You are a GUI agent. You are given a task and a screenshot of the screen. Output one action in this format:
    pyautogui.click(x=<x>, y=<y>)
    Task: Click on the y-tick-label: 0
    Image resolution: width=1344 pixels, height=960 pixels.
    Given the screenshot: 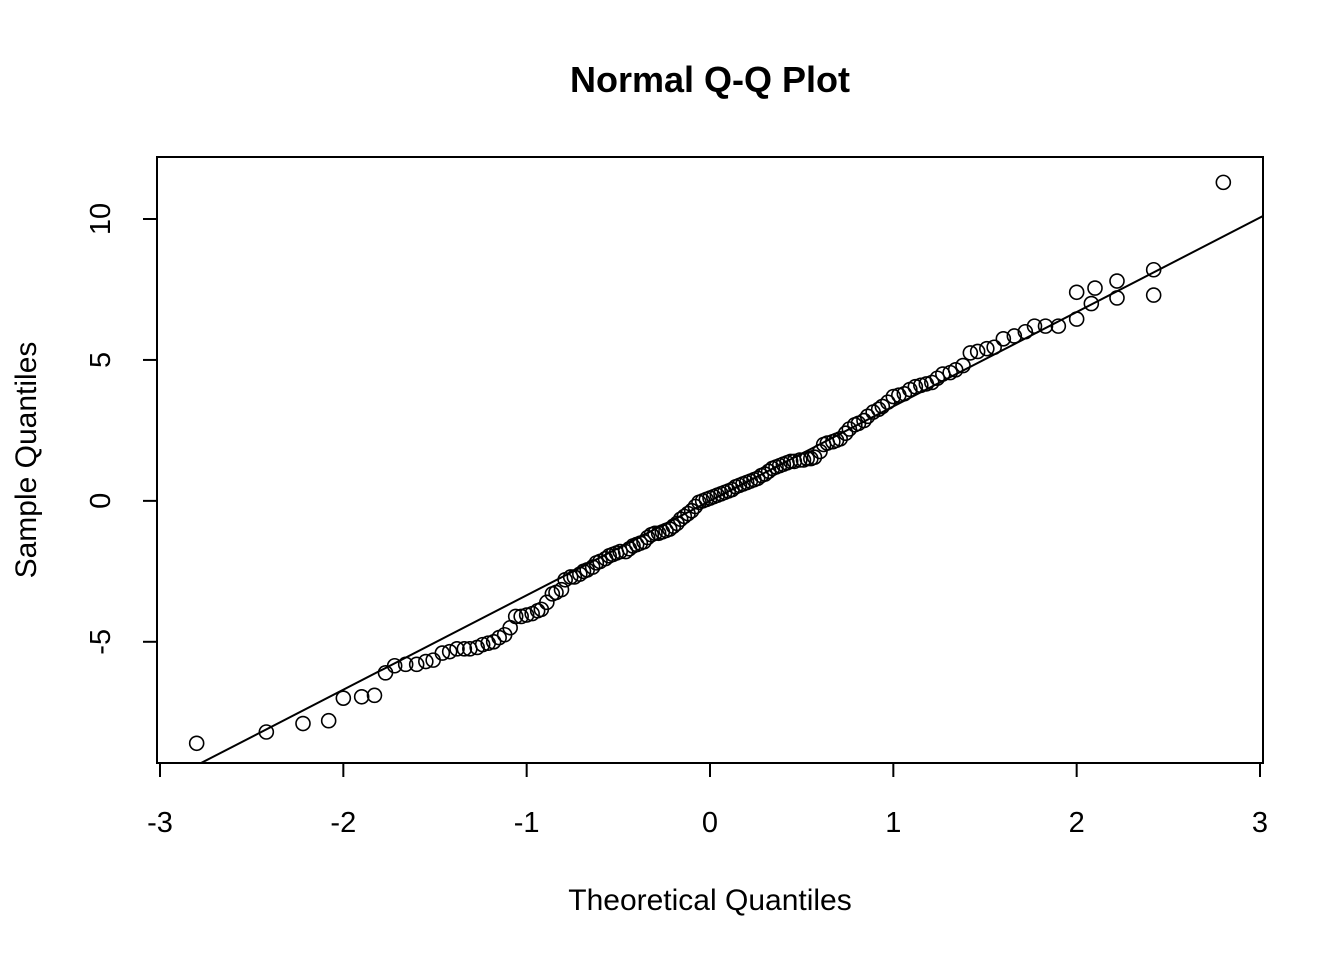 What is the action you would take?
    pyautogui.click(x=101, y=501)
    